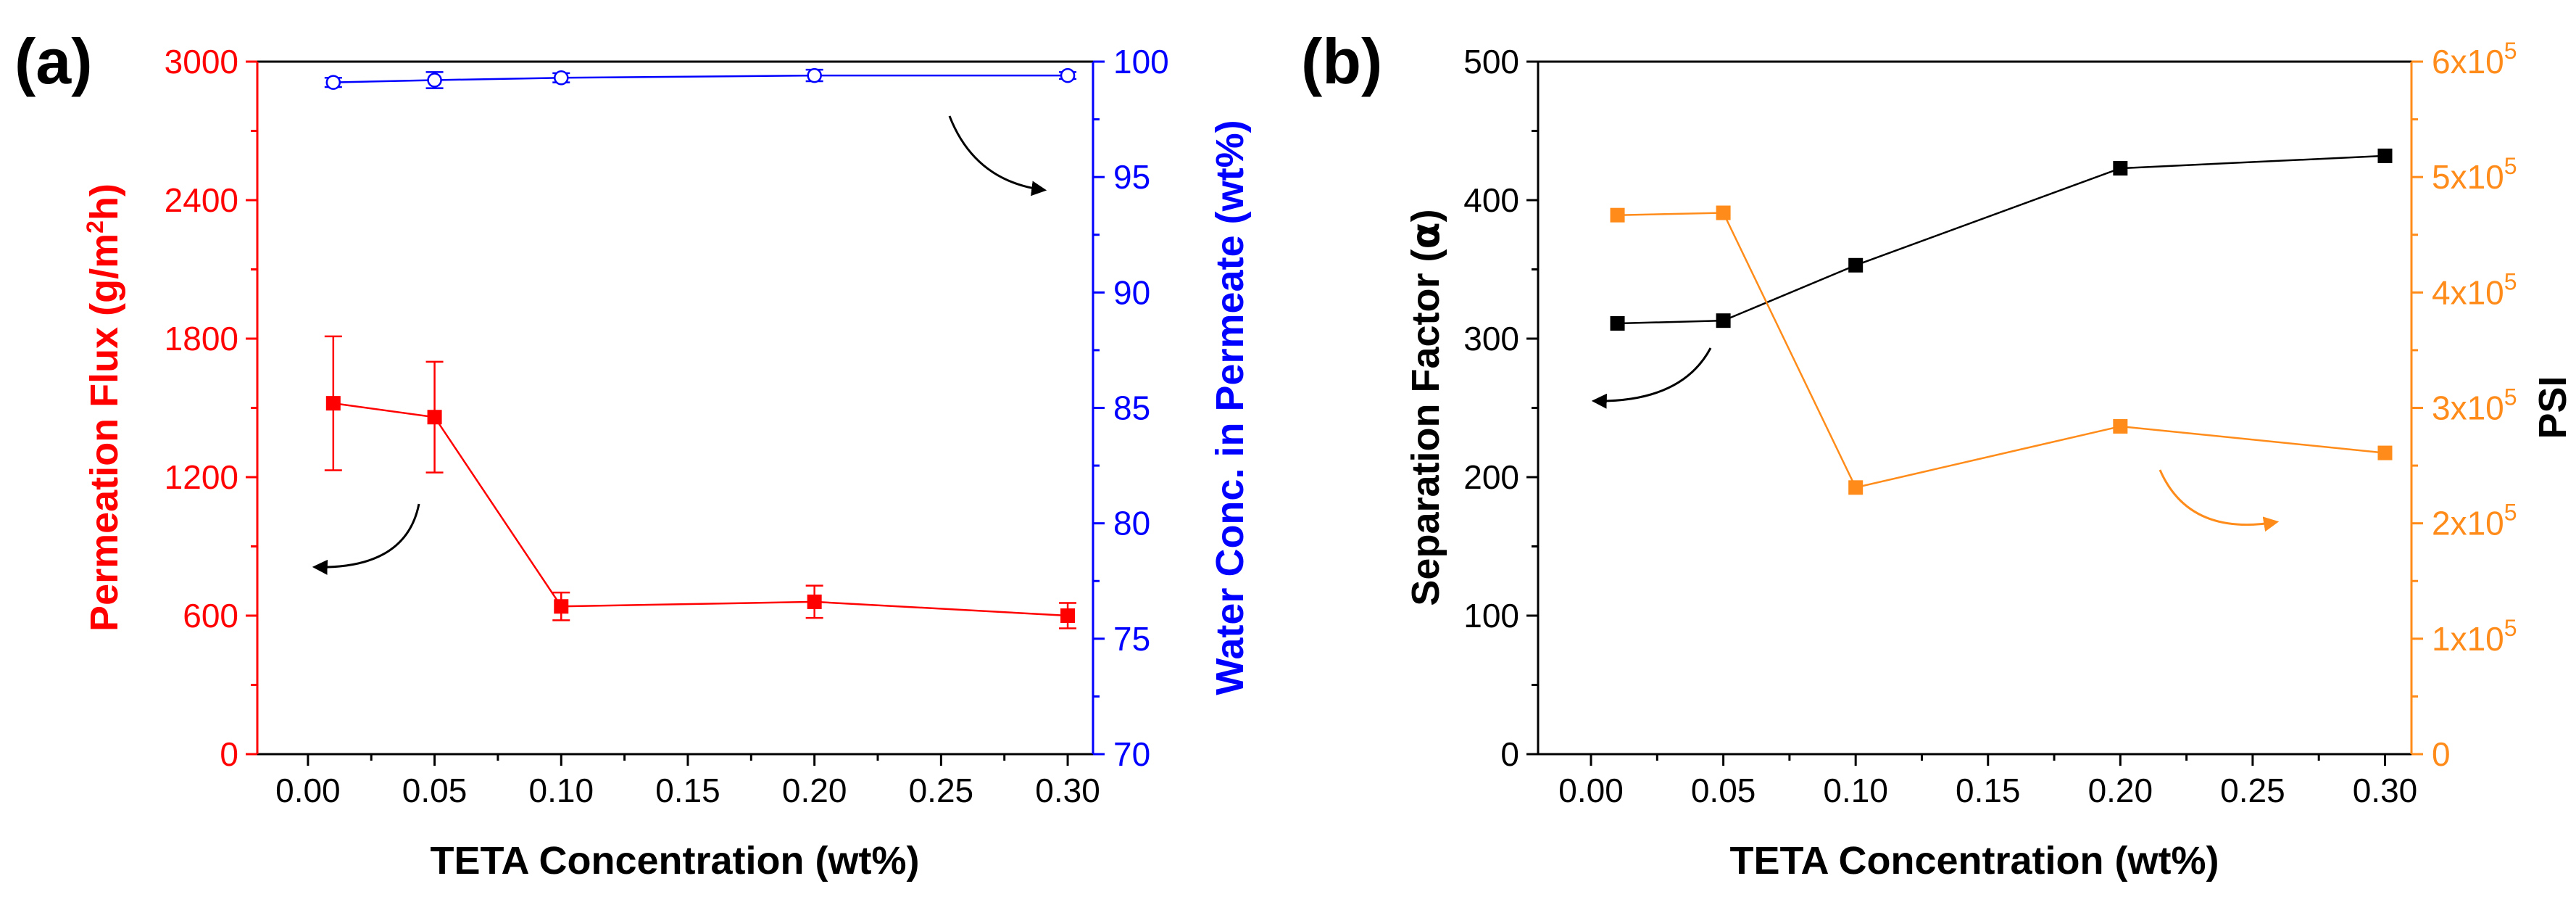  I want to click on panel-a-x-ticks: 0.00 0.05 0.10 0.15 0.20 0.25 0.30, so click(687, 781).